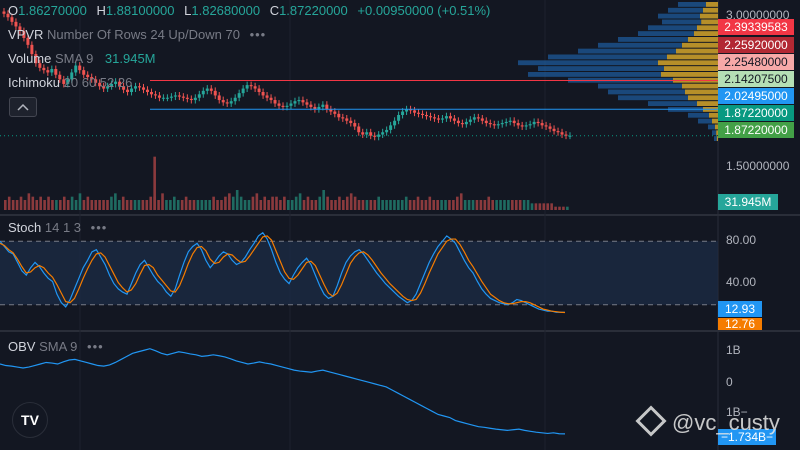 The image size is (800, 450). Describe the element at coordinates (756, 79) in the screenshot. I see `price-label: 2.14207500` at that location.